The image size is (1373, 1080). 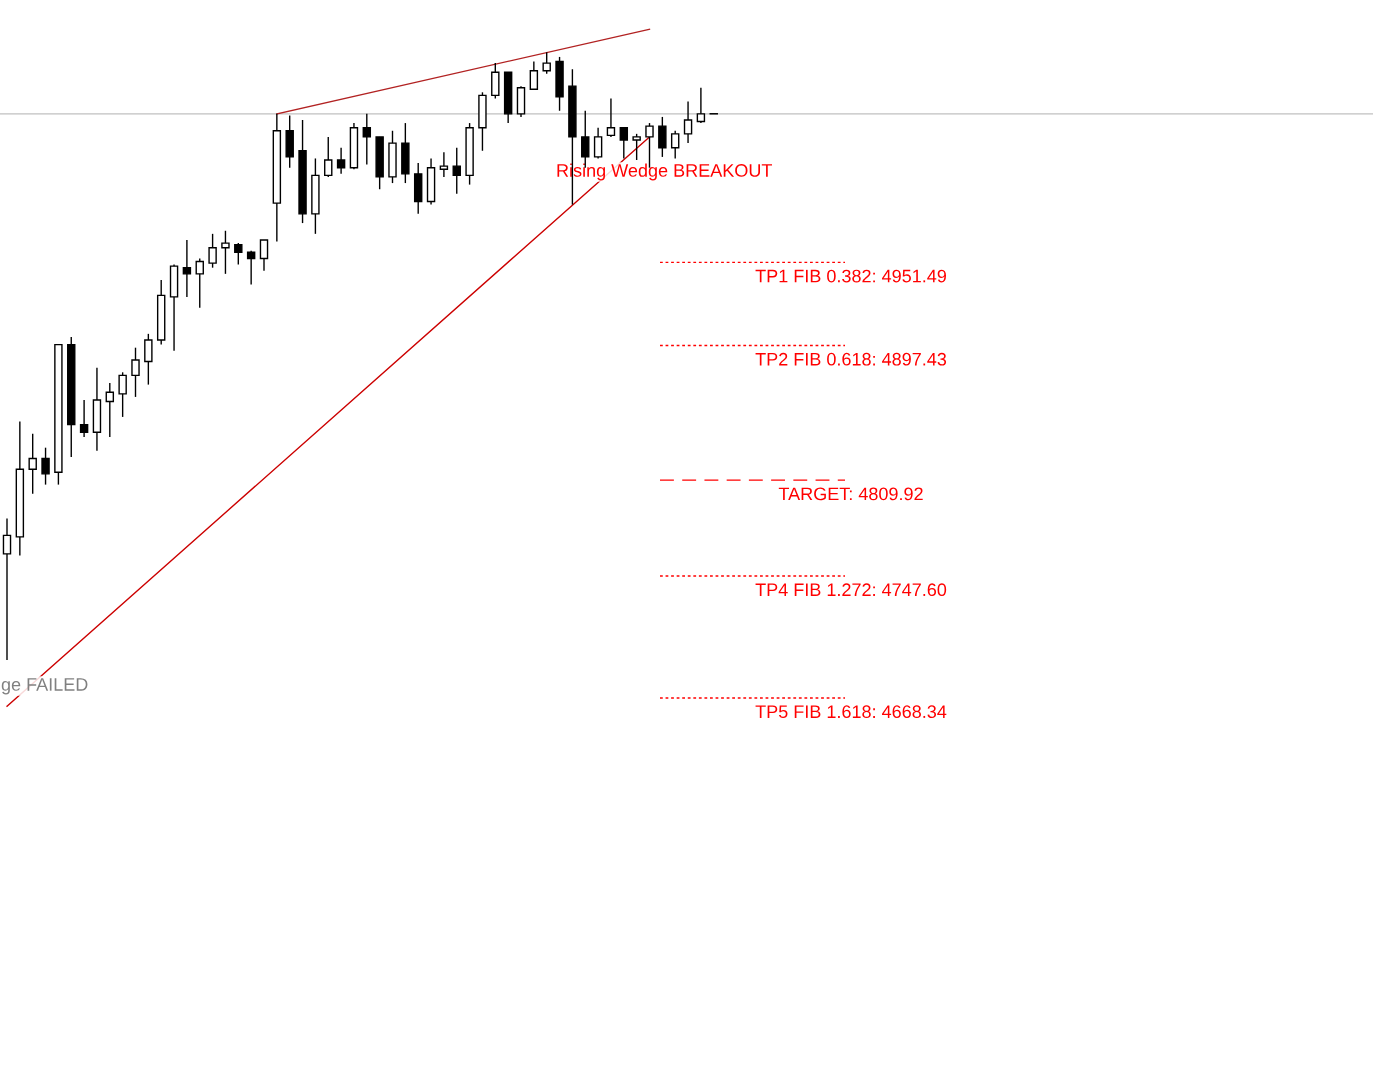 What do you see at coordinates (44, 686) in the screenshot?
I see `annotation: ge FAILED` at bounding box center [44, 686].